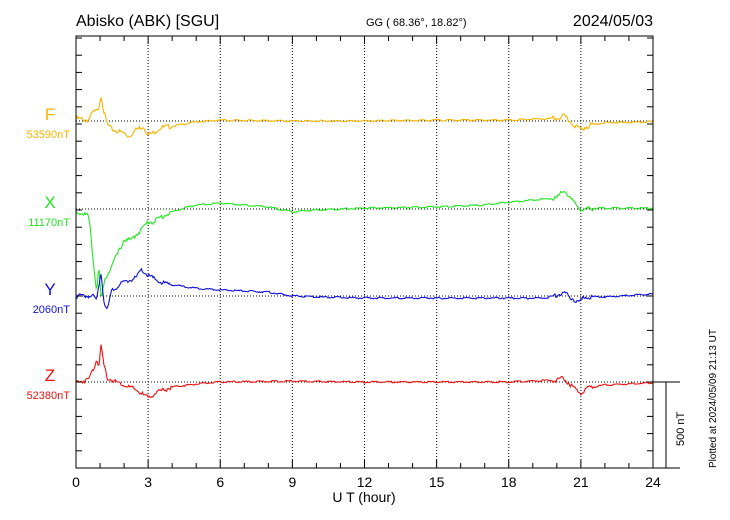 This screenshot has height=520, width=730. I want to click on x-tick-label: 3, so click(148, 482).